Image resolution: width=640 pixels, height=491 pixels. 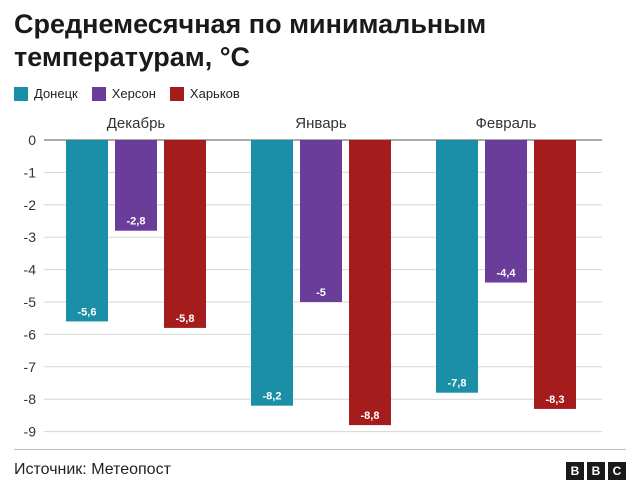 What do you see at coordinates (507, 274) in the screenshot?
I see `data-label: -4,4` at bounding box center [507, 274].